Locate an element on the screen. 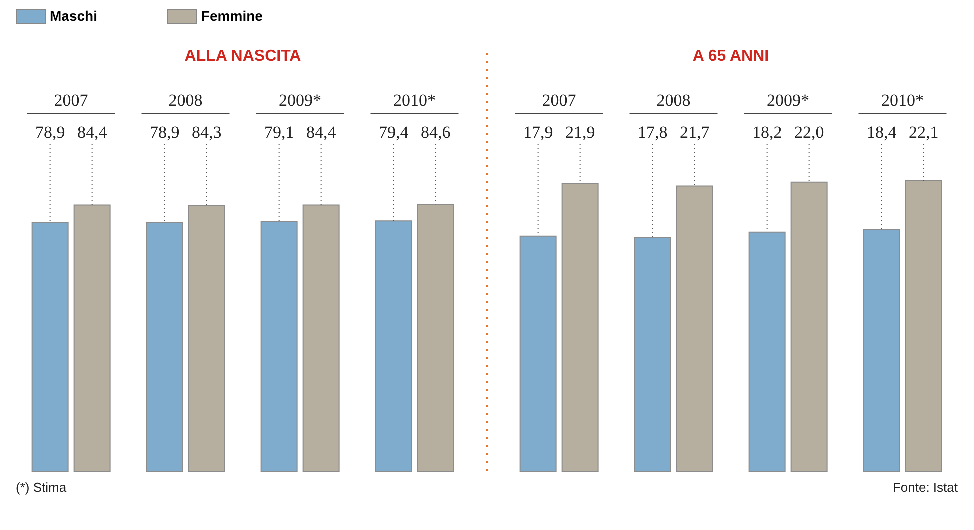  data-label: 79,1 is located at coordinates (279, 132).